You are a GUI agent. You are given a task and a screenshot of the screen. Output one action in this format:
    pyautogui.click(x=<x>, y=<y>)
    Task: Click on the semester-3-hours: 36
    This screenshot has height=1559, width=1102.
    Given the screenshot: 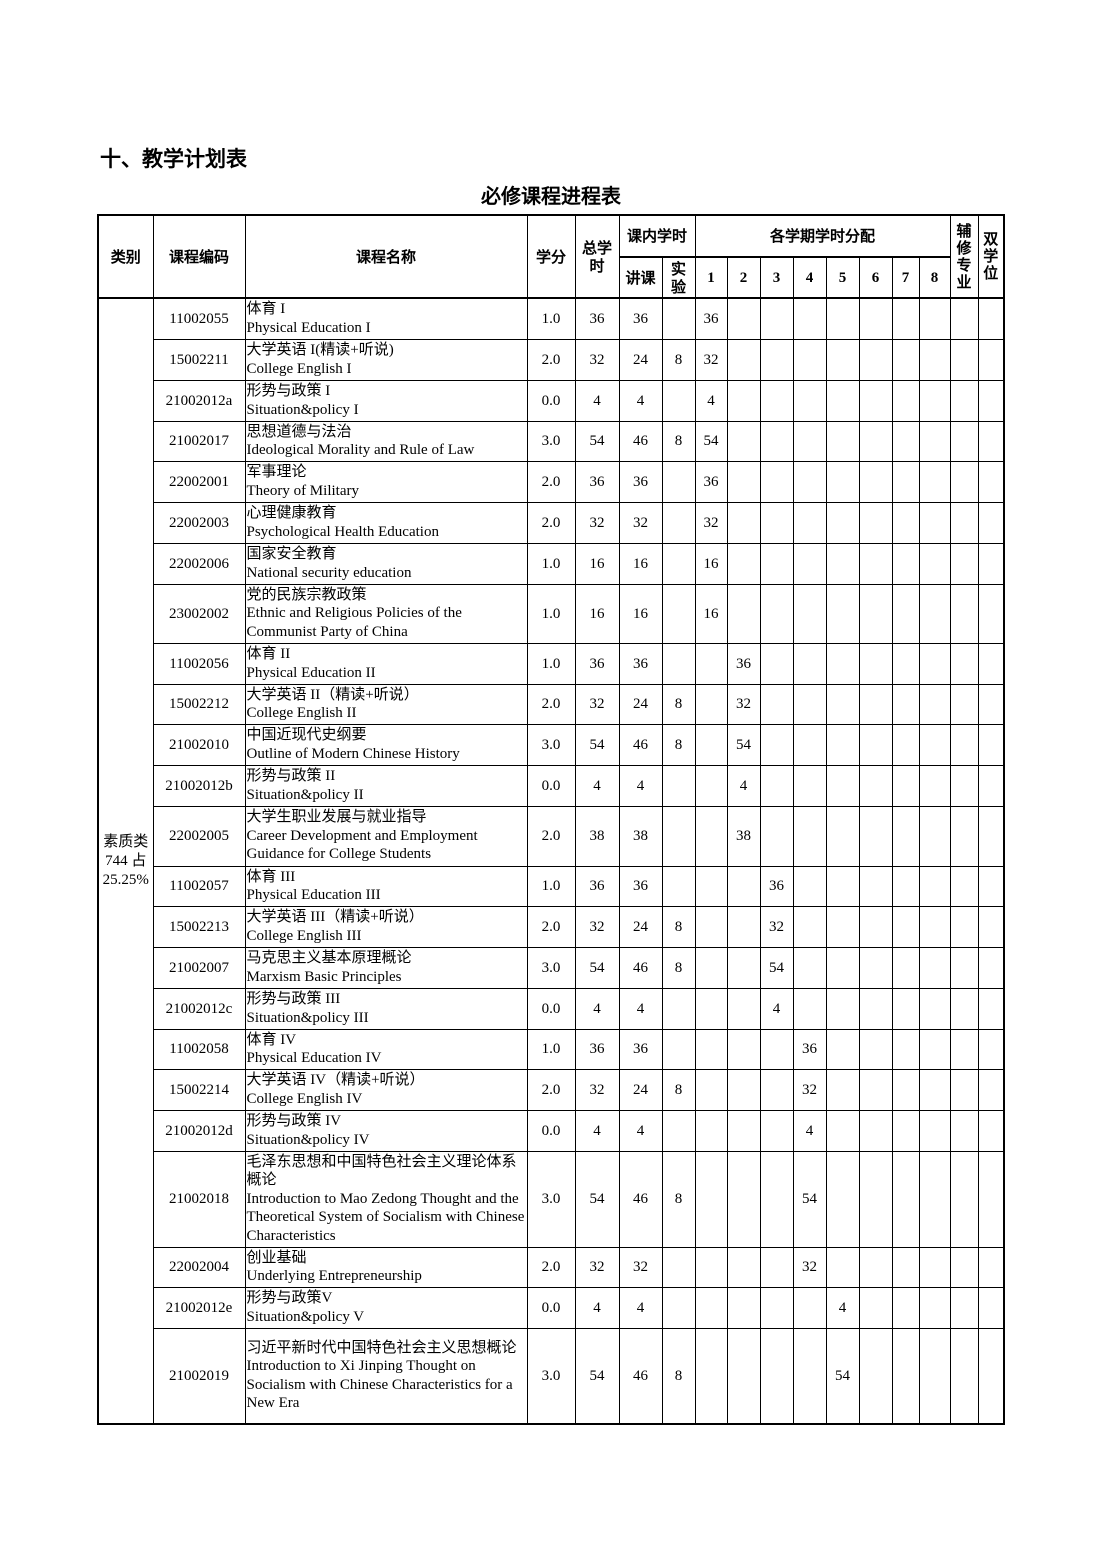 What is the action you would take?
    pyautogui.click(x=776, y=886)
    